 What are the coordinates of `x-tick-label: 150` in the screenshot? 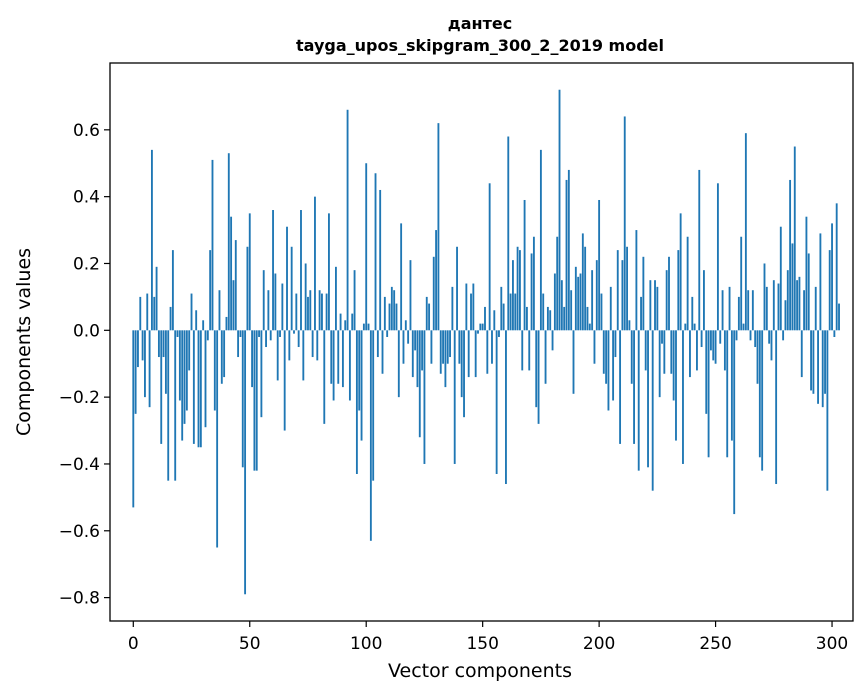 It's located at (482, 644).